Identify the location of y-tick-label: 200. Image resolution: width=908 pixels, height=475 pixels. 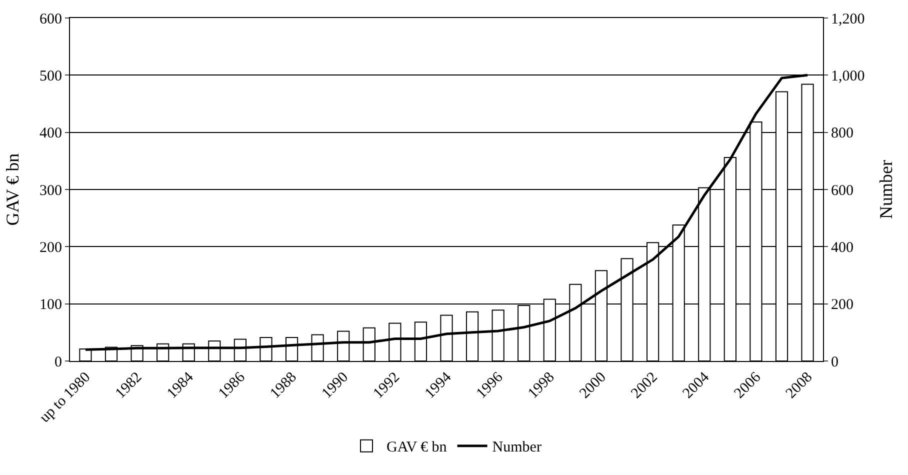
(51, 248).